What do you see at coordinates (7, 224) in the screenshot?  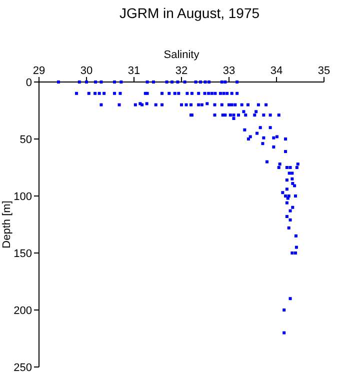 I see `y-axis-title: Depth [m]` at bounding box center [7, 224].